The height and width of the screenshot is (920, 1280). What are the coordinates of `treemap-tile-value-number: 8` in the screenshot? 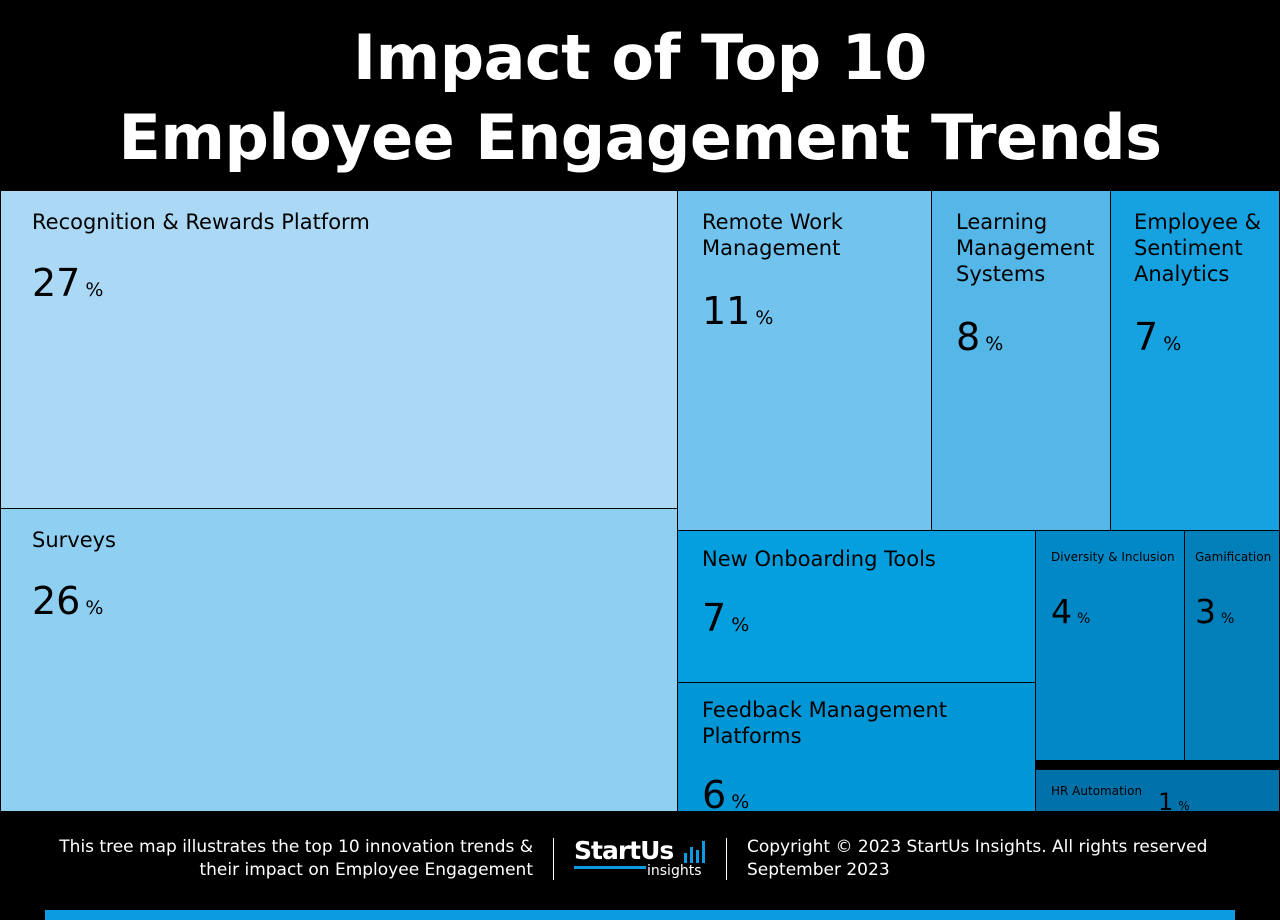 It's located at (968, 337).